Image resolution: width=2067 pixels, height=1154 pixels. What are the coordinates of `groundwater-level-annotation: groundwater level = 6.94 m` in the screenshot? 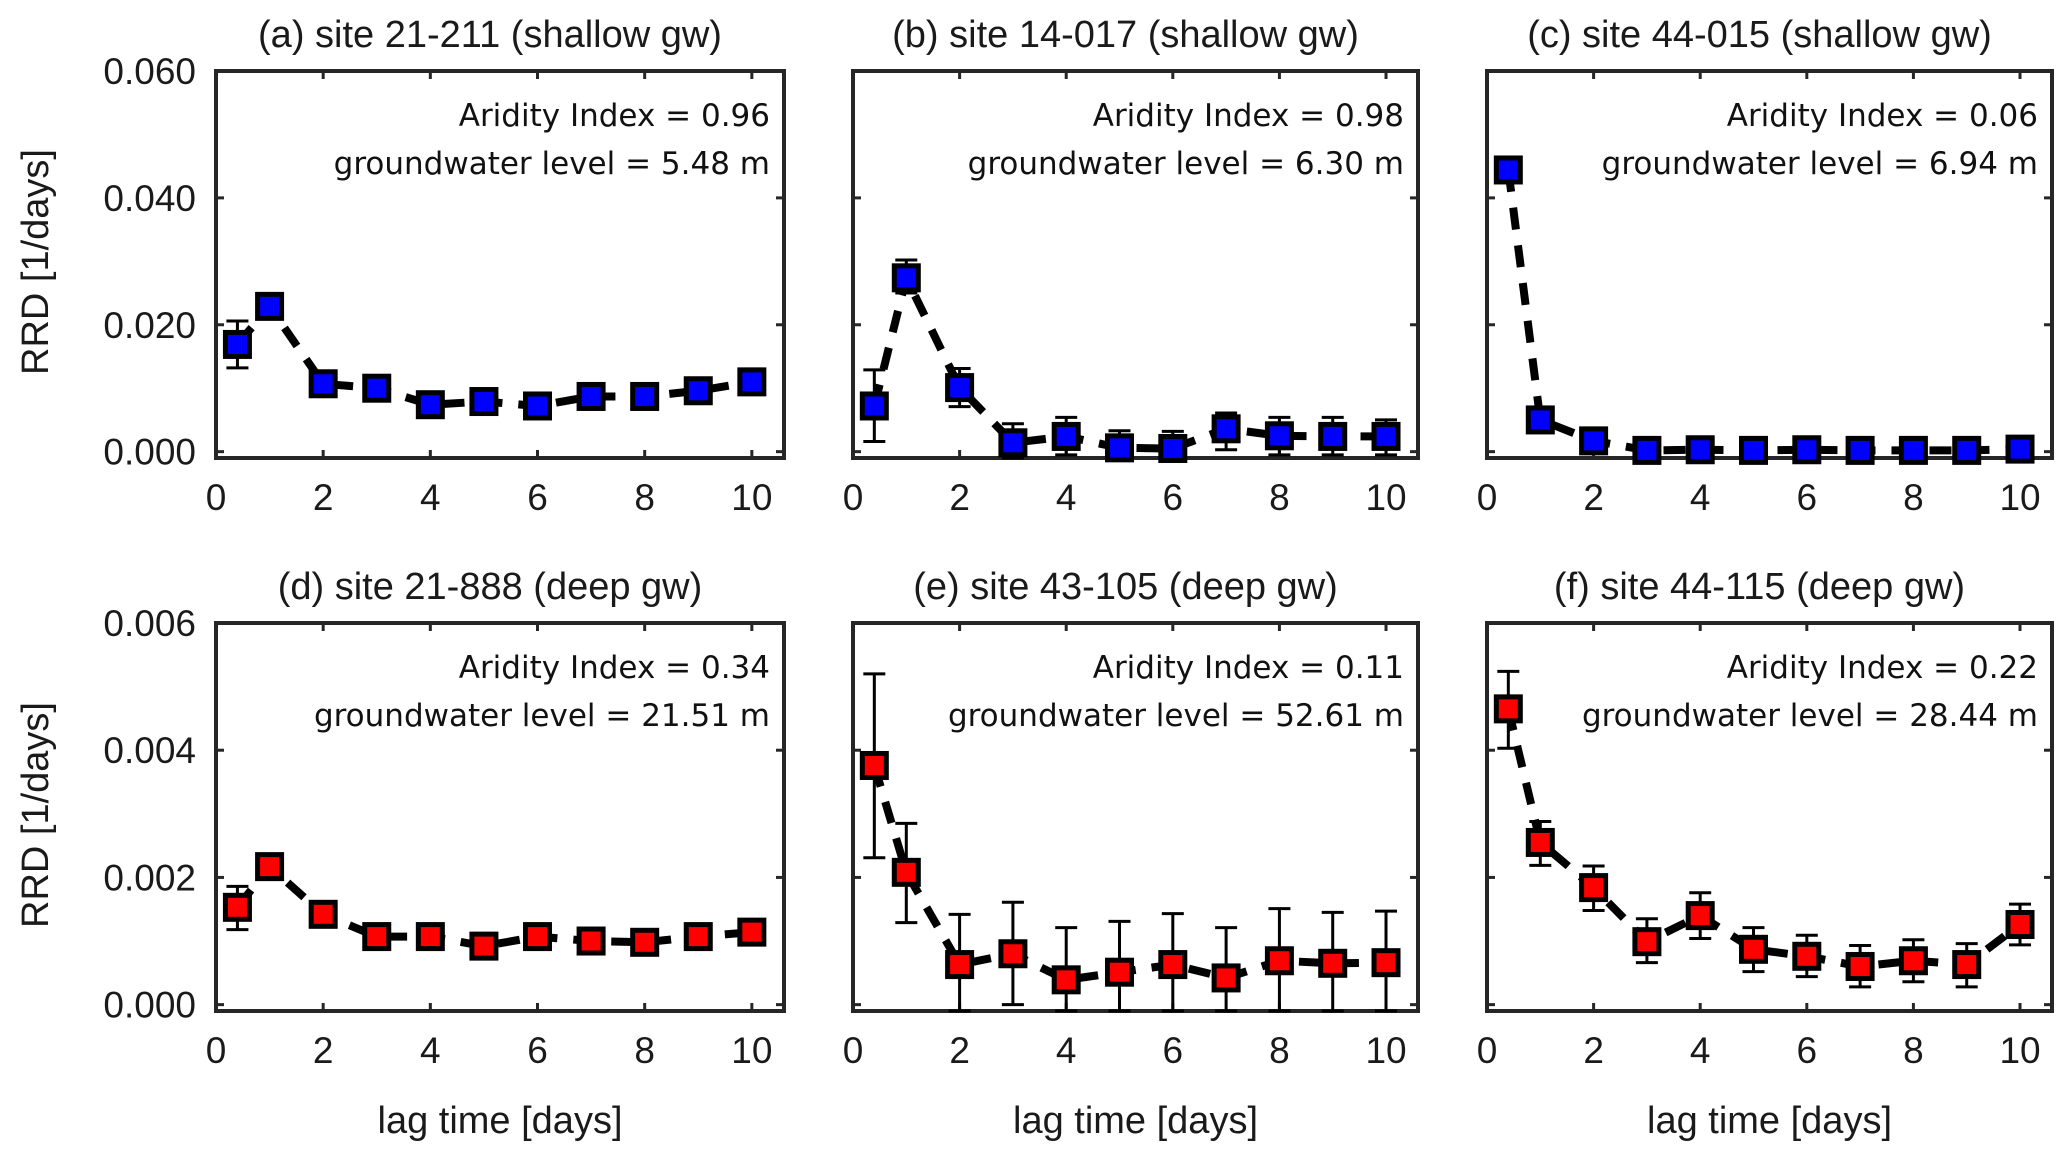 It's located at (1820, 164).